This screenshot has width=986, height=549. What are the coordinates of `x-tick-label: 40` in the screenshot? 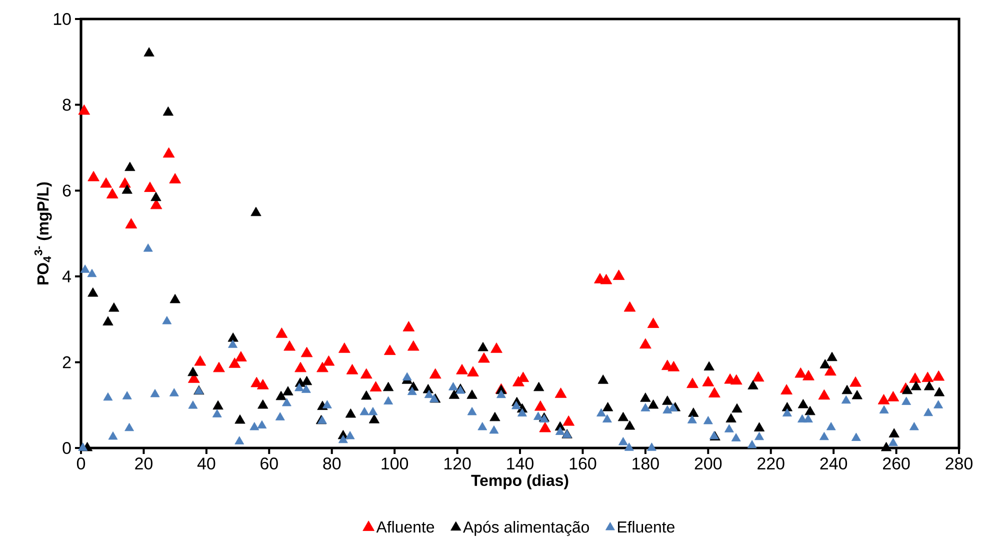 It's located at (206, 464).